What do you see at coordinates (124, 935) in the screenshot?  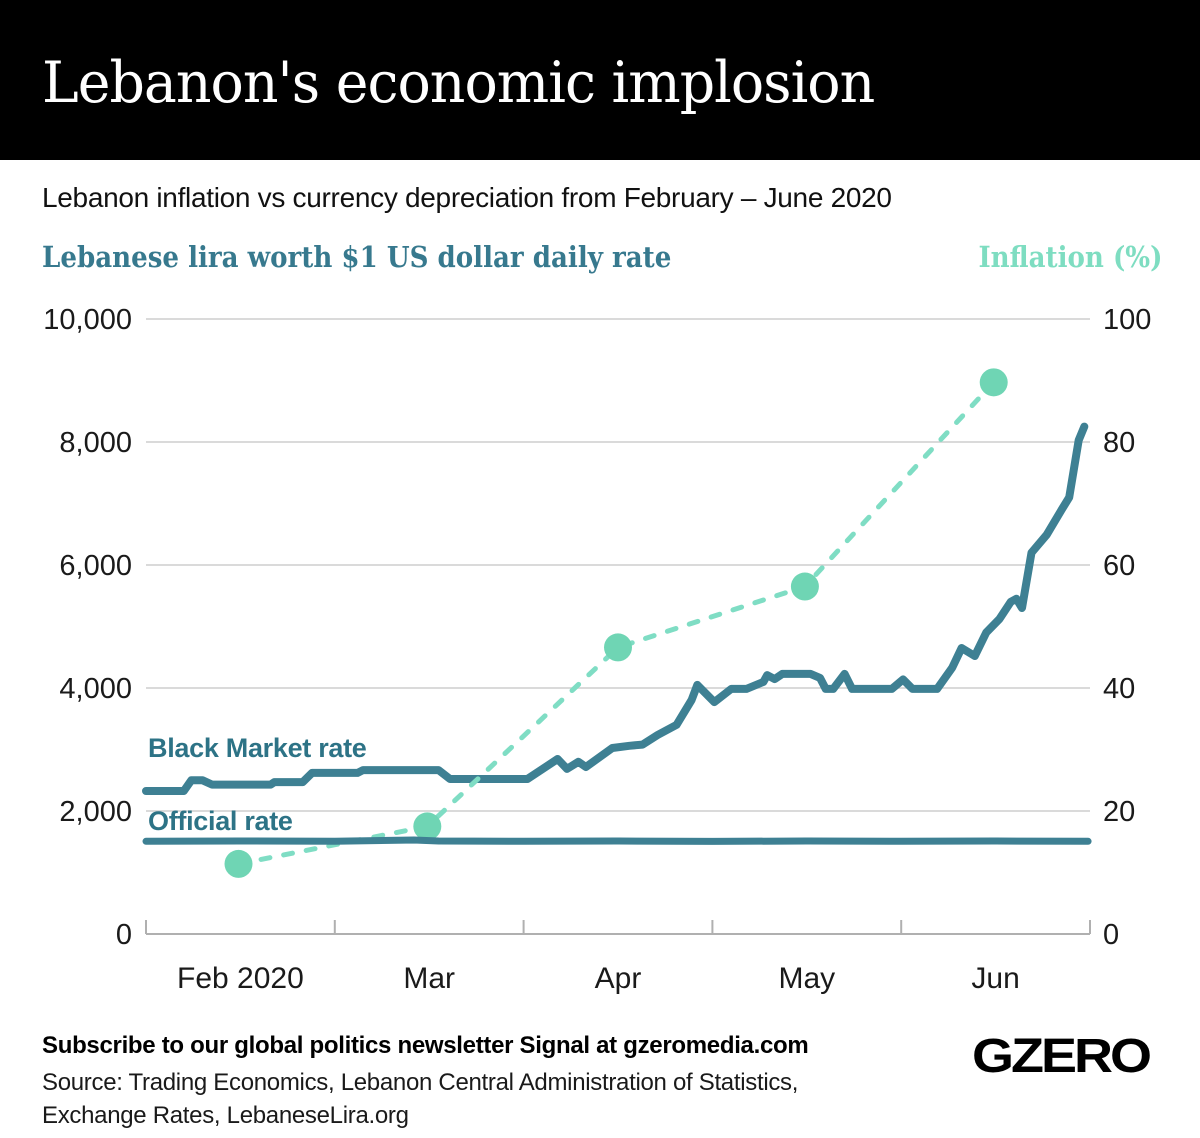 I see `left-axis-tick-label: 0` at bounding box center [124, 935].